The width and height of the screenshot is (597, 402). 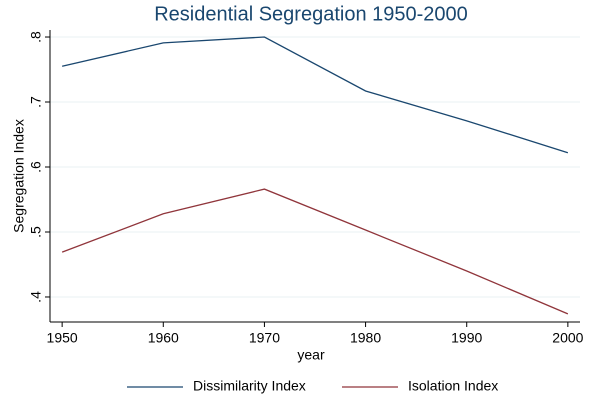 I want to click on y-tick-label: .4, so click(x=36, y=297).